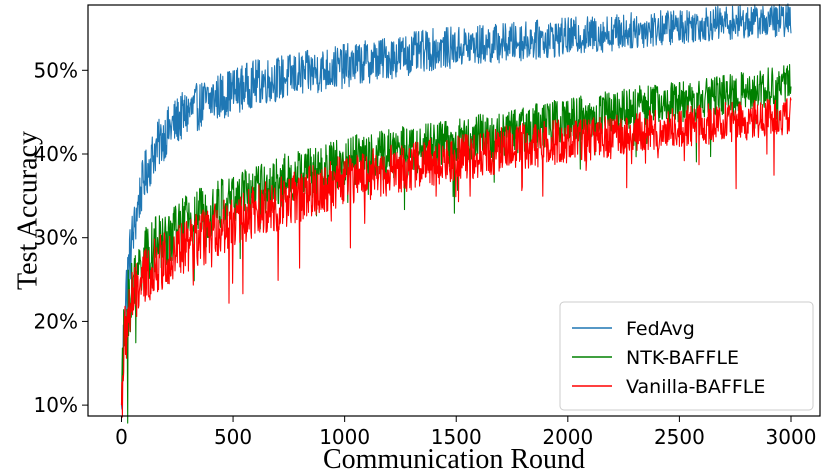 This screenshot has height=476, width=830. I want to click on legend-label: NTK-BAFFLE, so click(682, 358).